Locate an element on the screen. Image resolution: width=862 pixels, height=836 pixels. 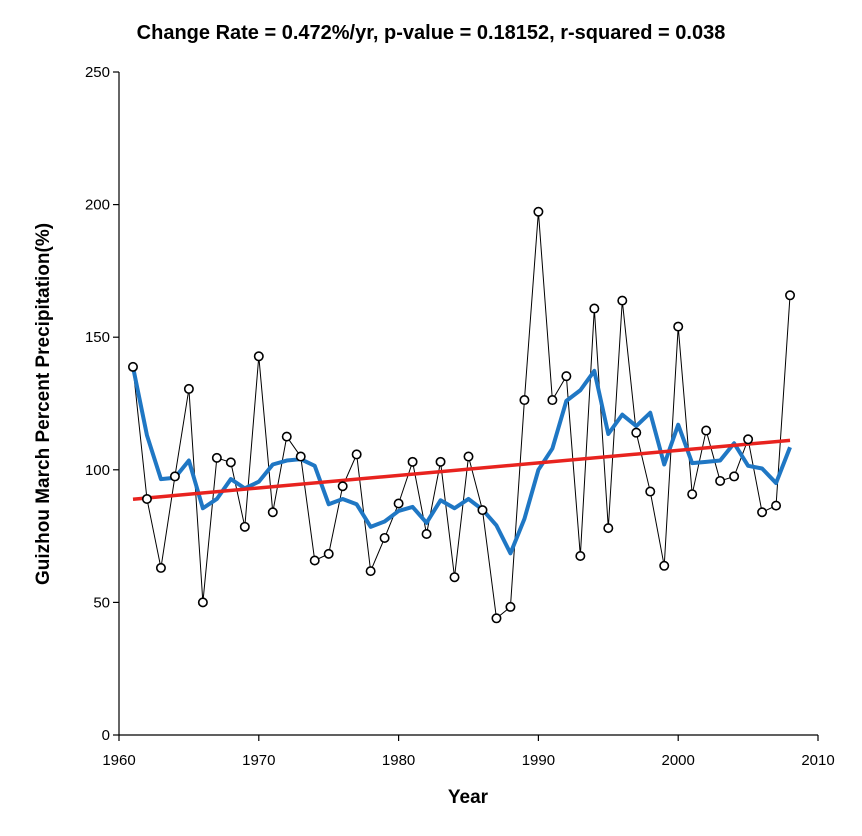
y-ticks: 0 50 100 150 200 250 is located at coordinates (102, 404).